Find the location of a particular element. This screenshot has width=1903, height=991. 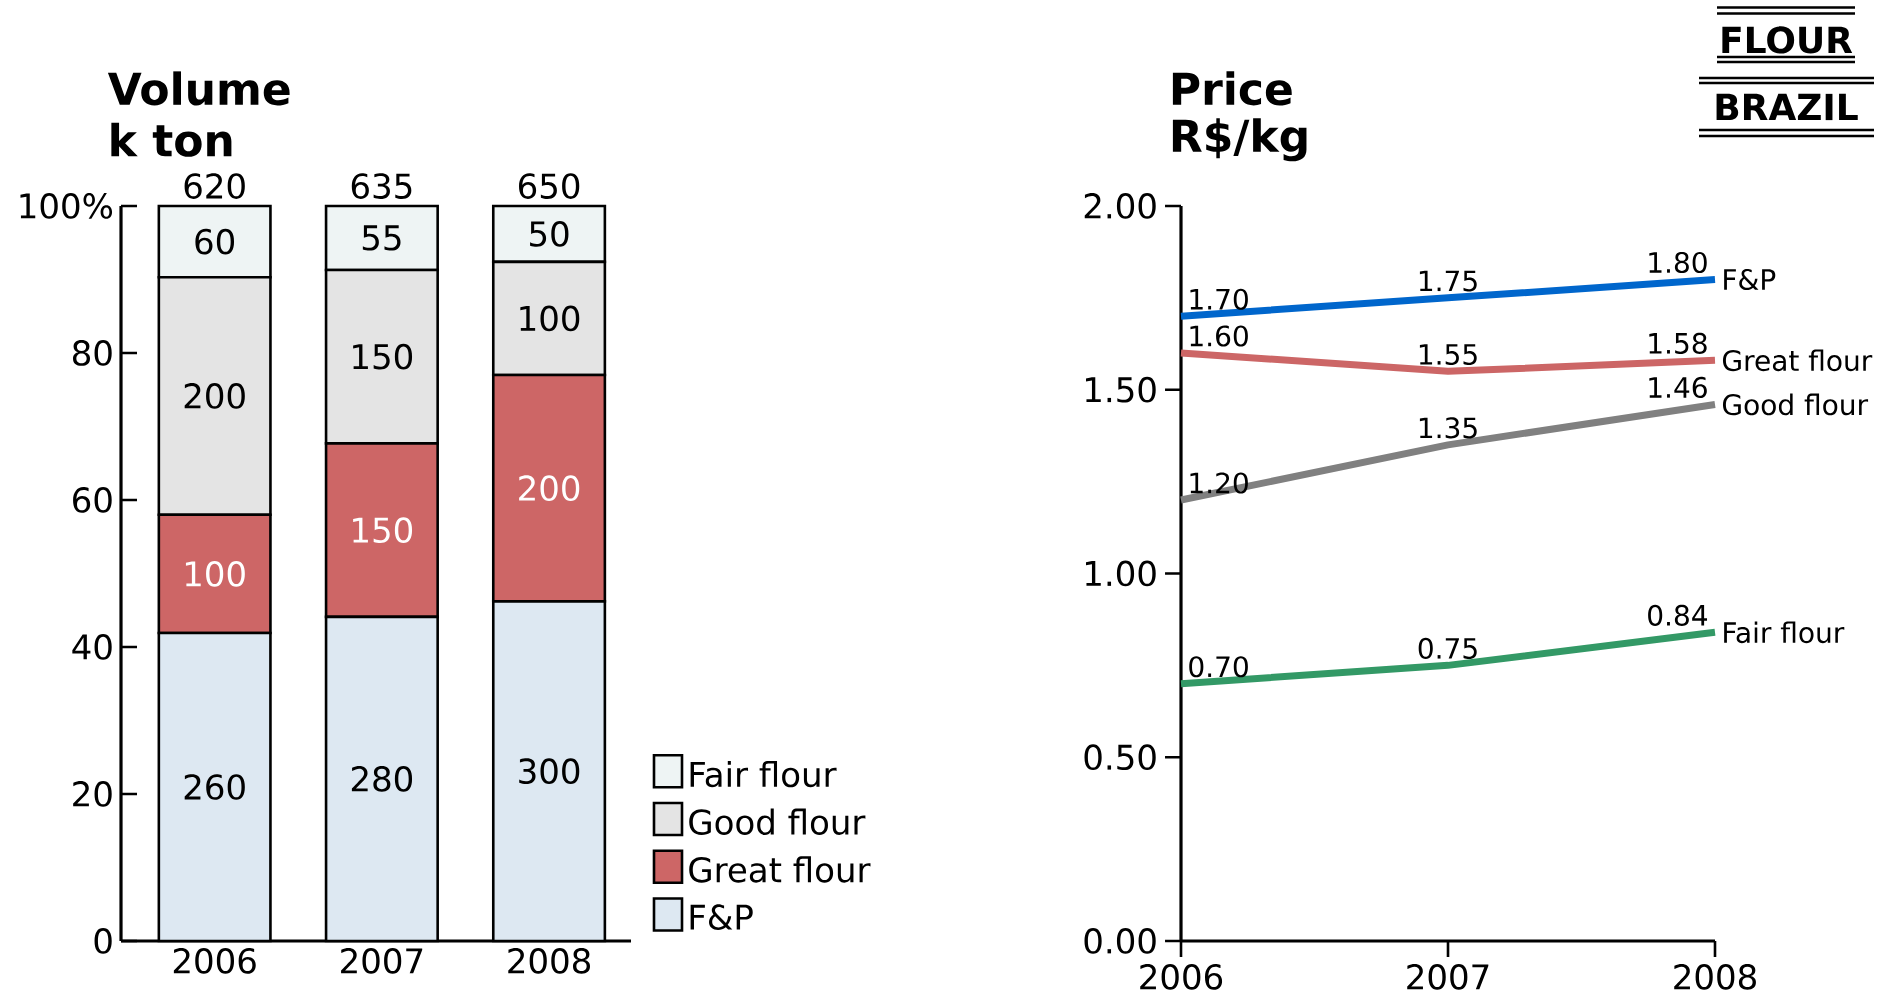

chart-title: Price is located at coordinates (1232, 88).